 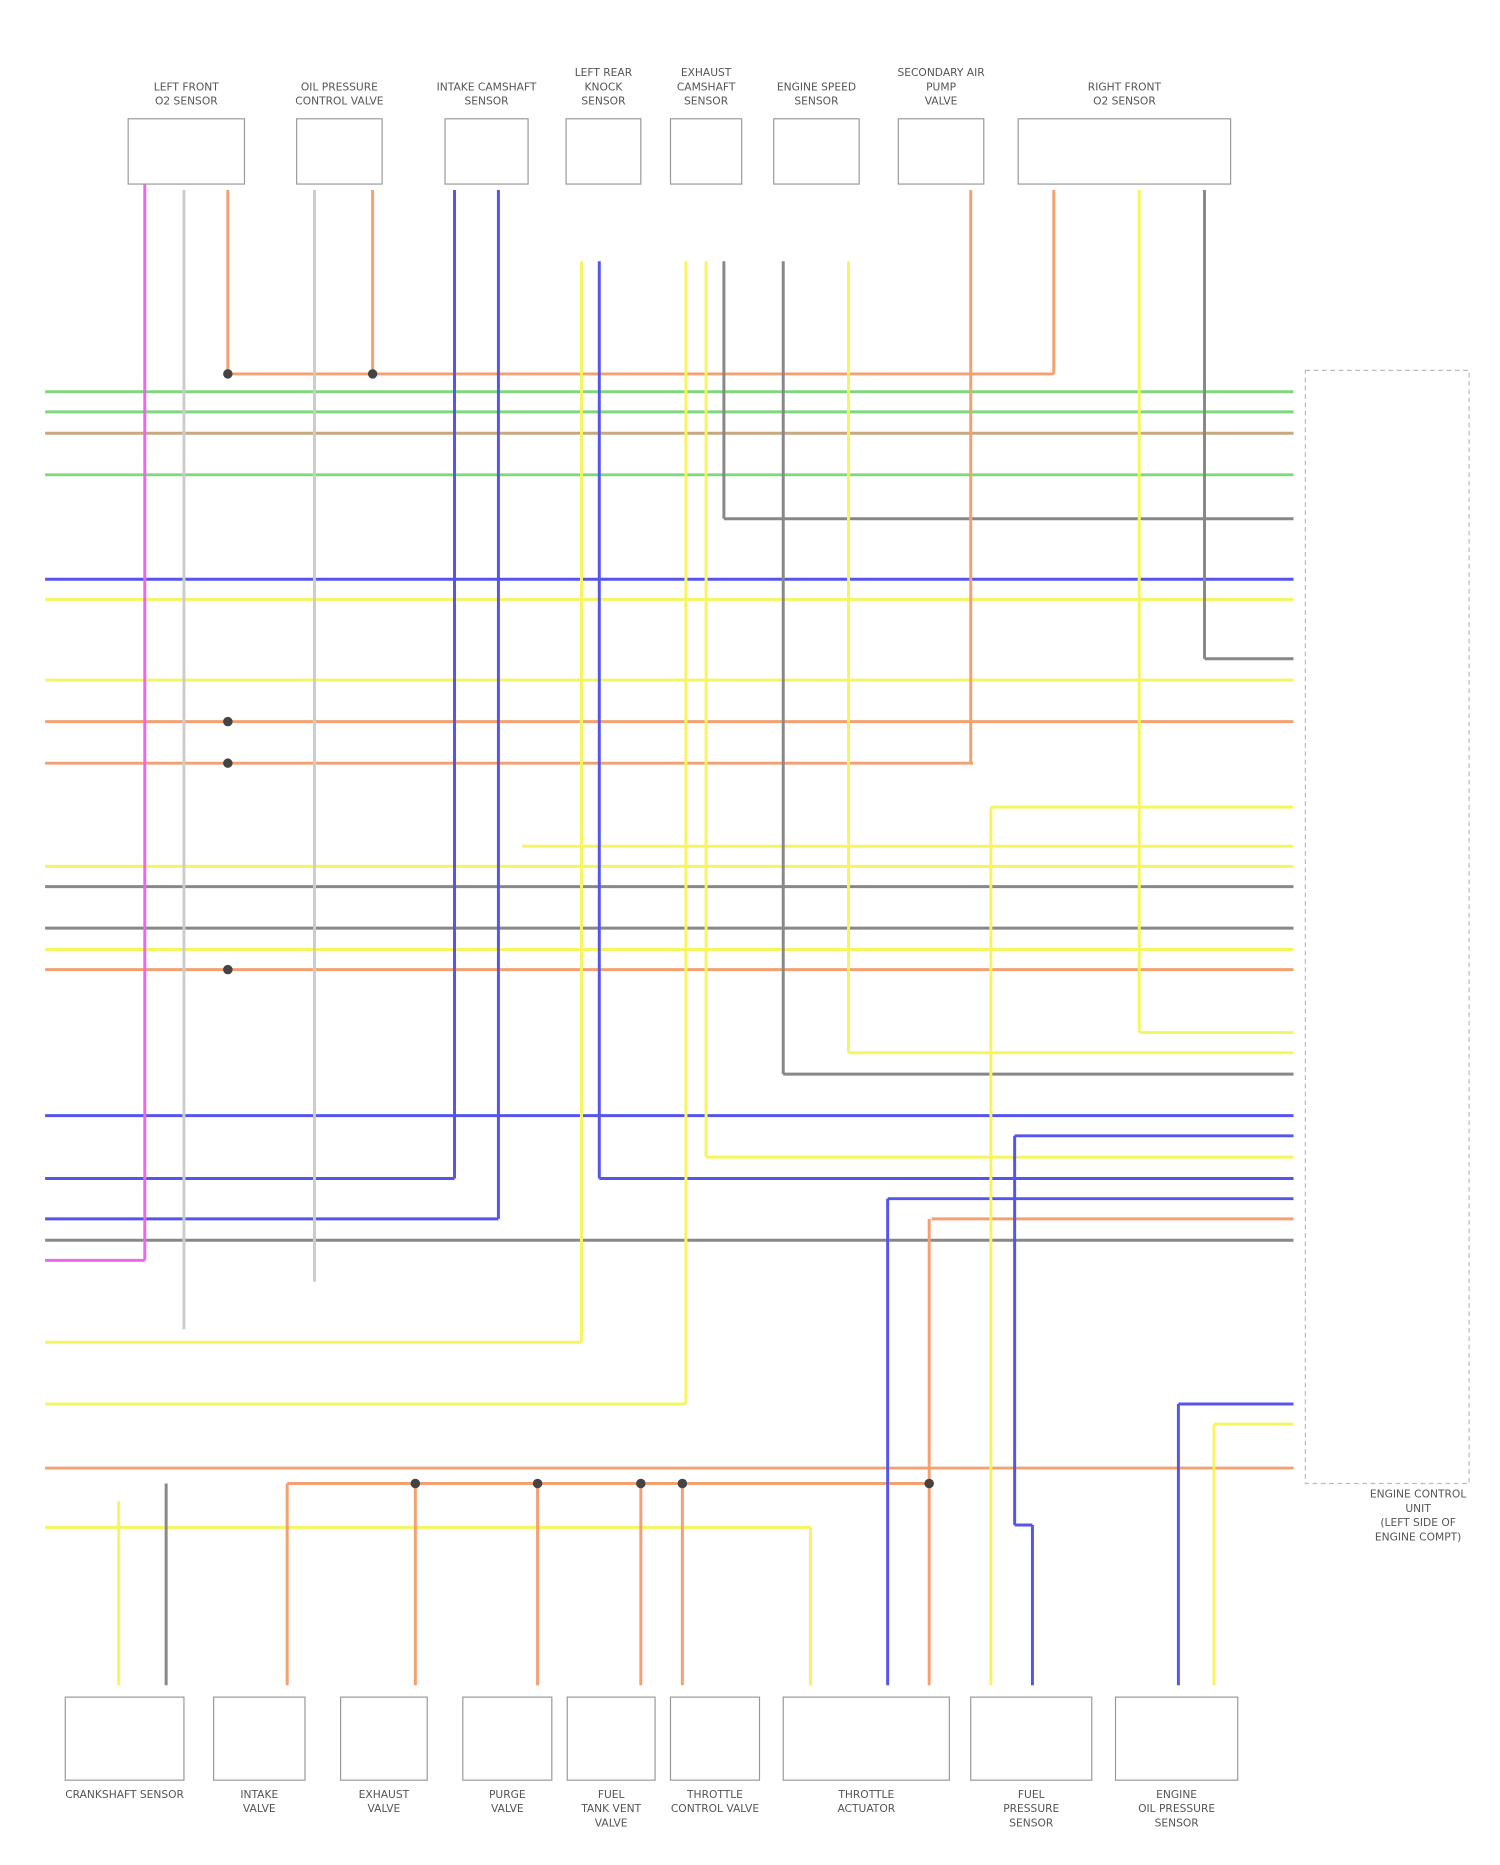 What do you see at coordinates (604, 86) in the screenshot?
I see `component-label: KNOCK` at bounding box center [604, 86].